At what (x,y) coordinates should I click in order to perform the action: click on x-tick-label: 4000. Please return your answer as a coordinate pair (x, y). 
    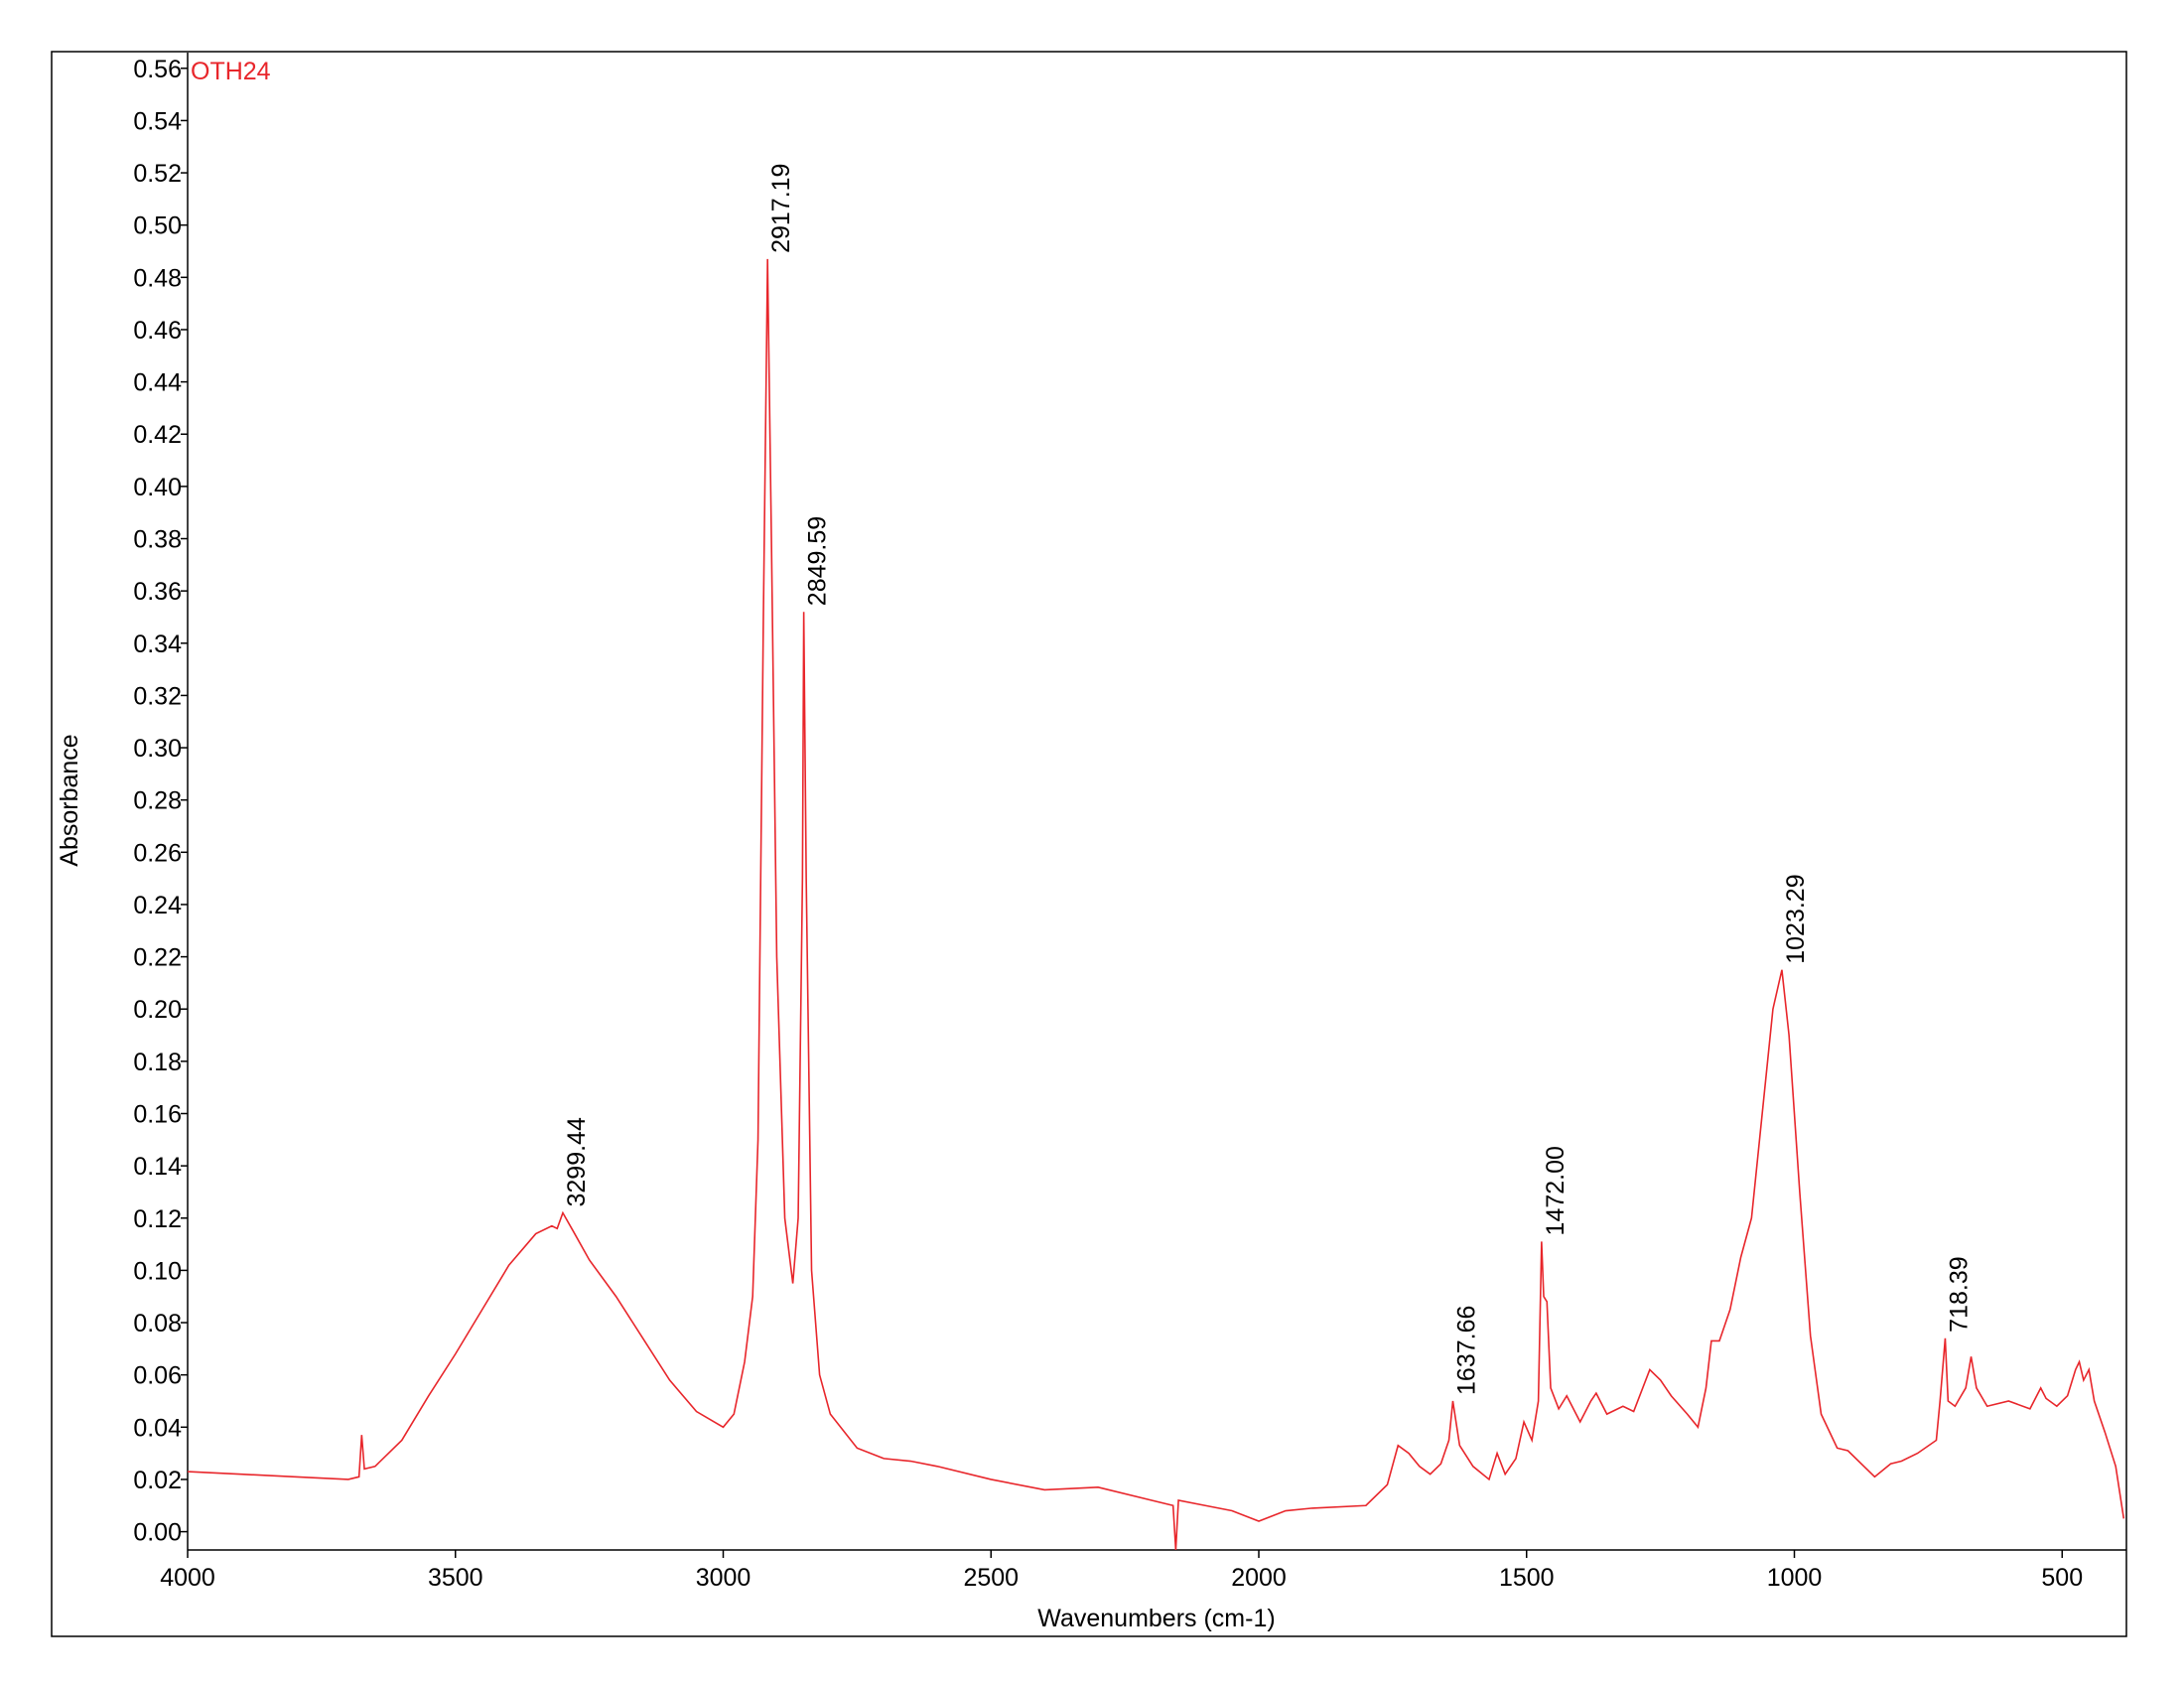
    Looking at the image, I should click on (187, 1578).